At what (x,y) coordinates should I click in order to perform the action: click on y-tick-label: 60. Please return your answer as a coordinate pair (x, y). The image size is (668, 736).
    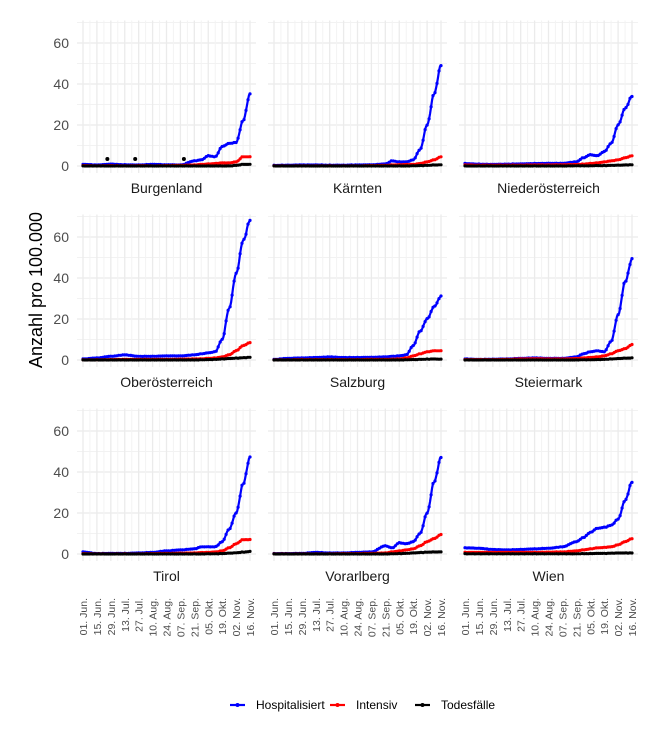
    Looking at the image, I should click on (61, 237).